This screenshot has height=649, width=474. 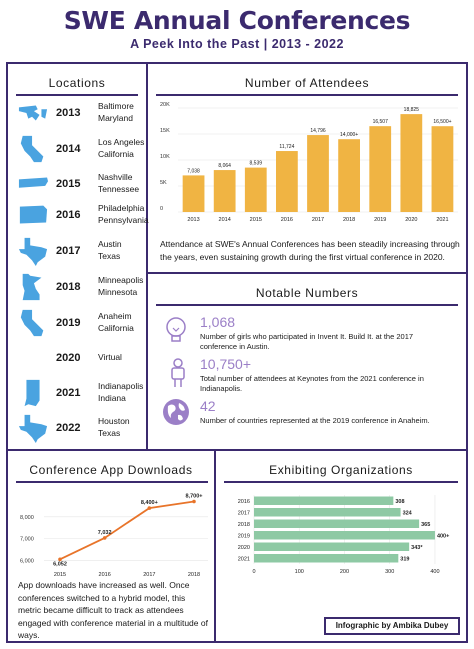 I want to click on pennsylvania-icon, so click(x=33, y=214).